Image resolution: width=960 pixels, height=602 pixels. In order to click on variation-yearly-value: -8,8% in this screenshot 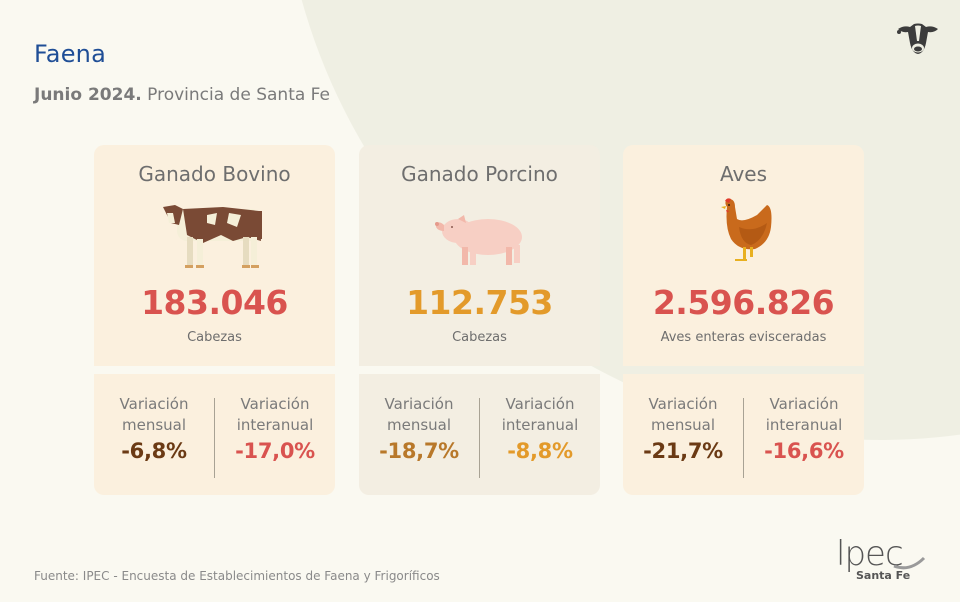, I will do `click(540, 451)`.